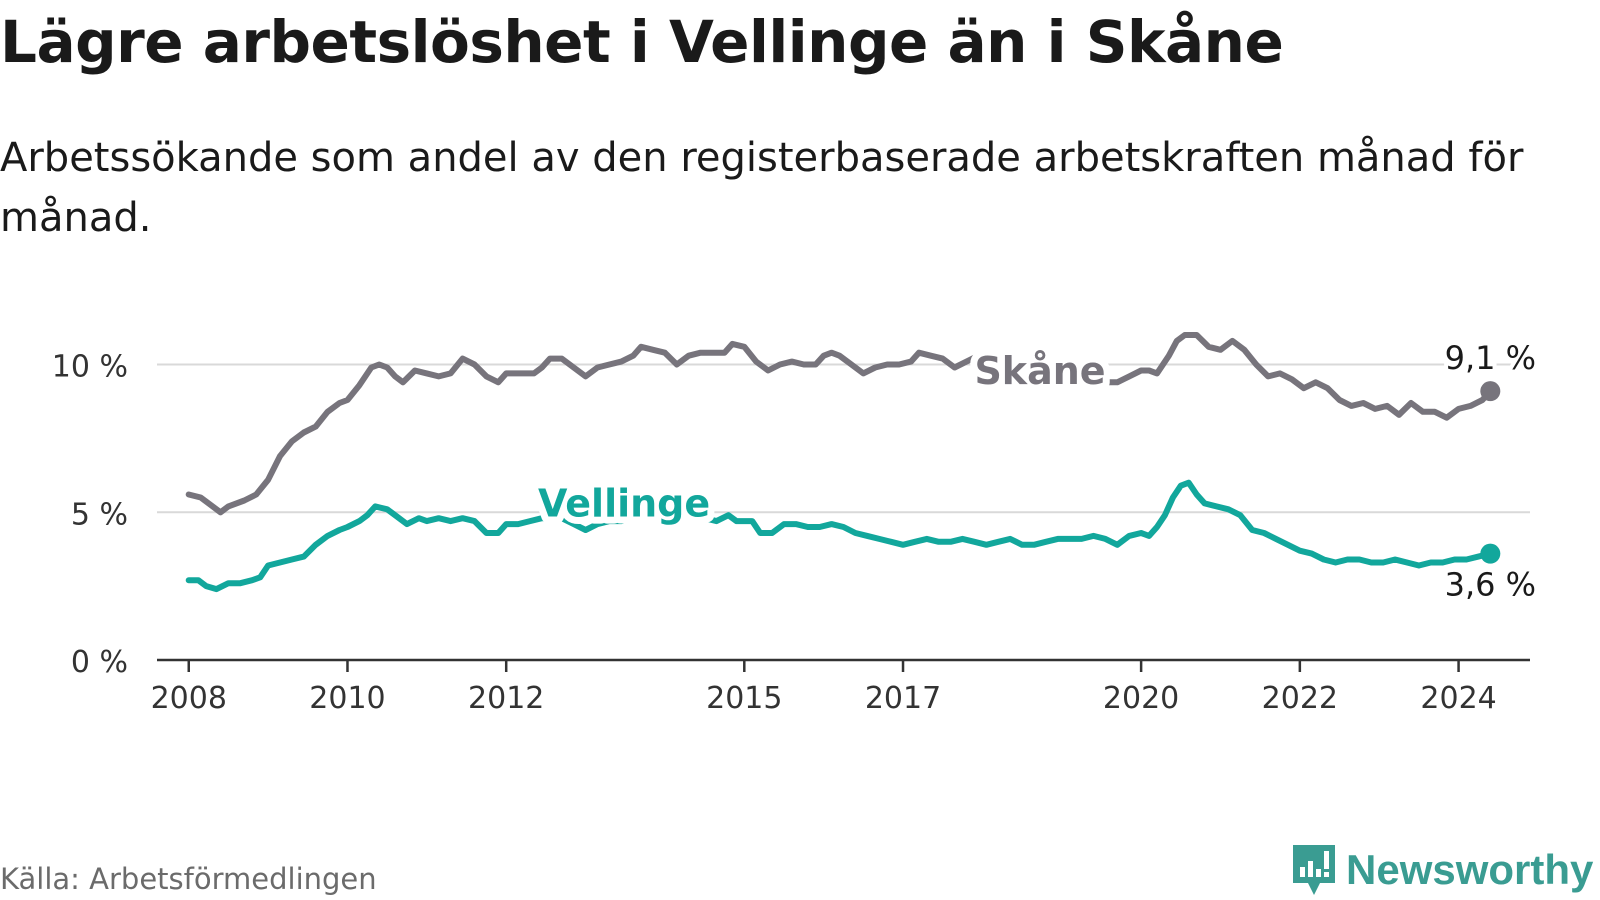 Image resolution: width=1600 pixels, height=900 pixels. What do you see at coordinates (189, 698) in the screenshot?
I see `x-tick-label: 2008` at bounding box center [189, 698].